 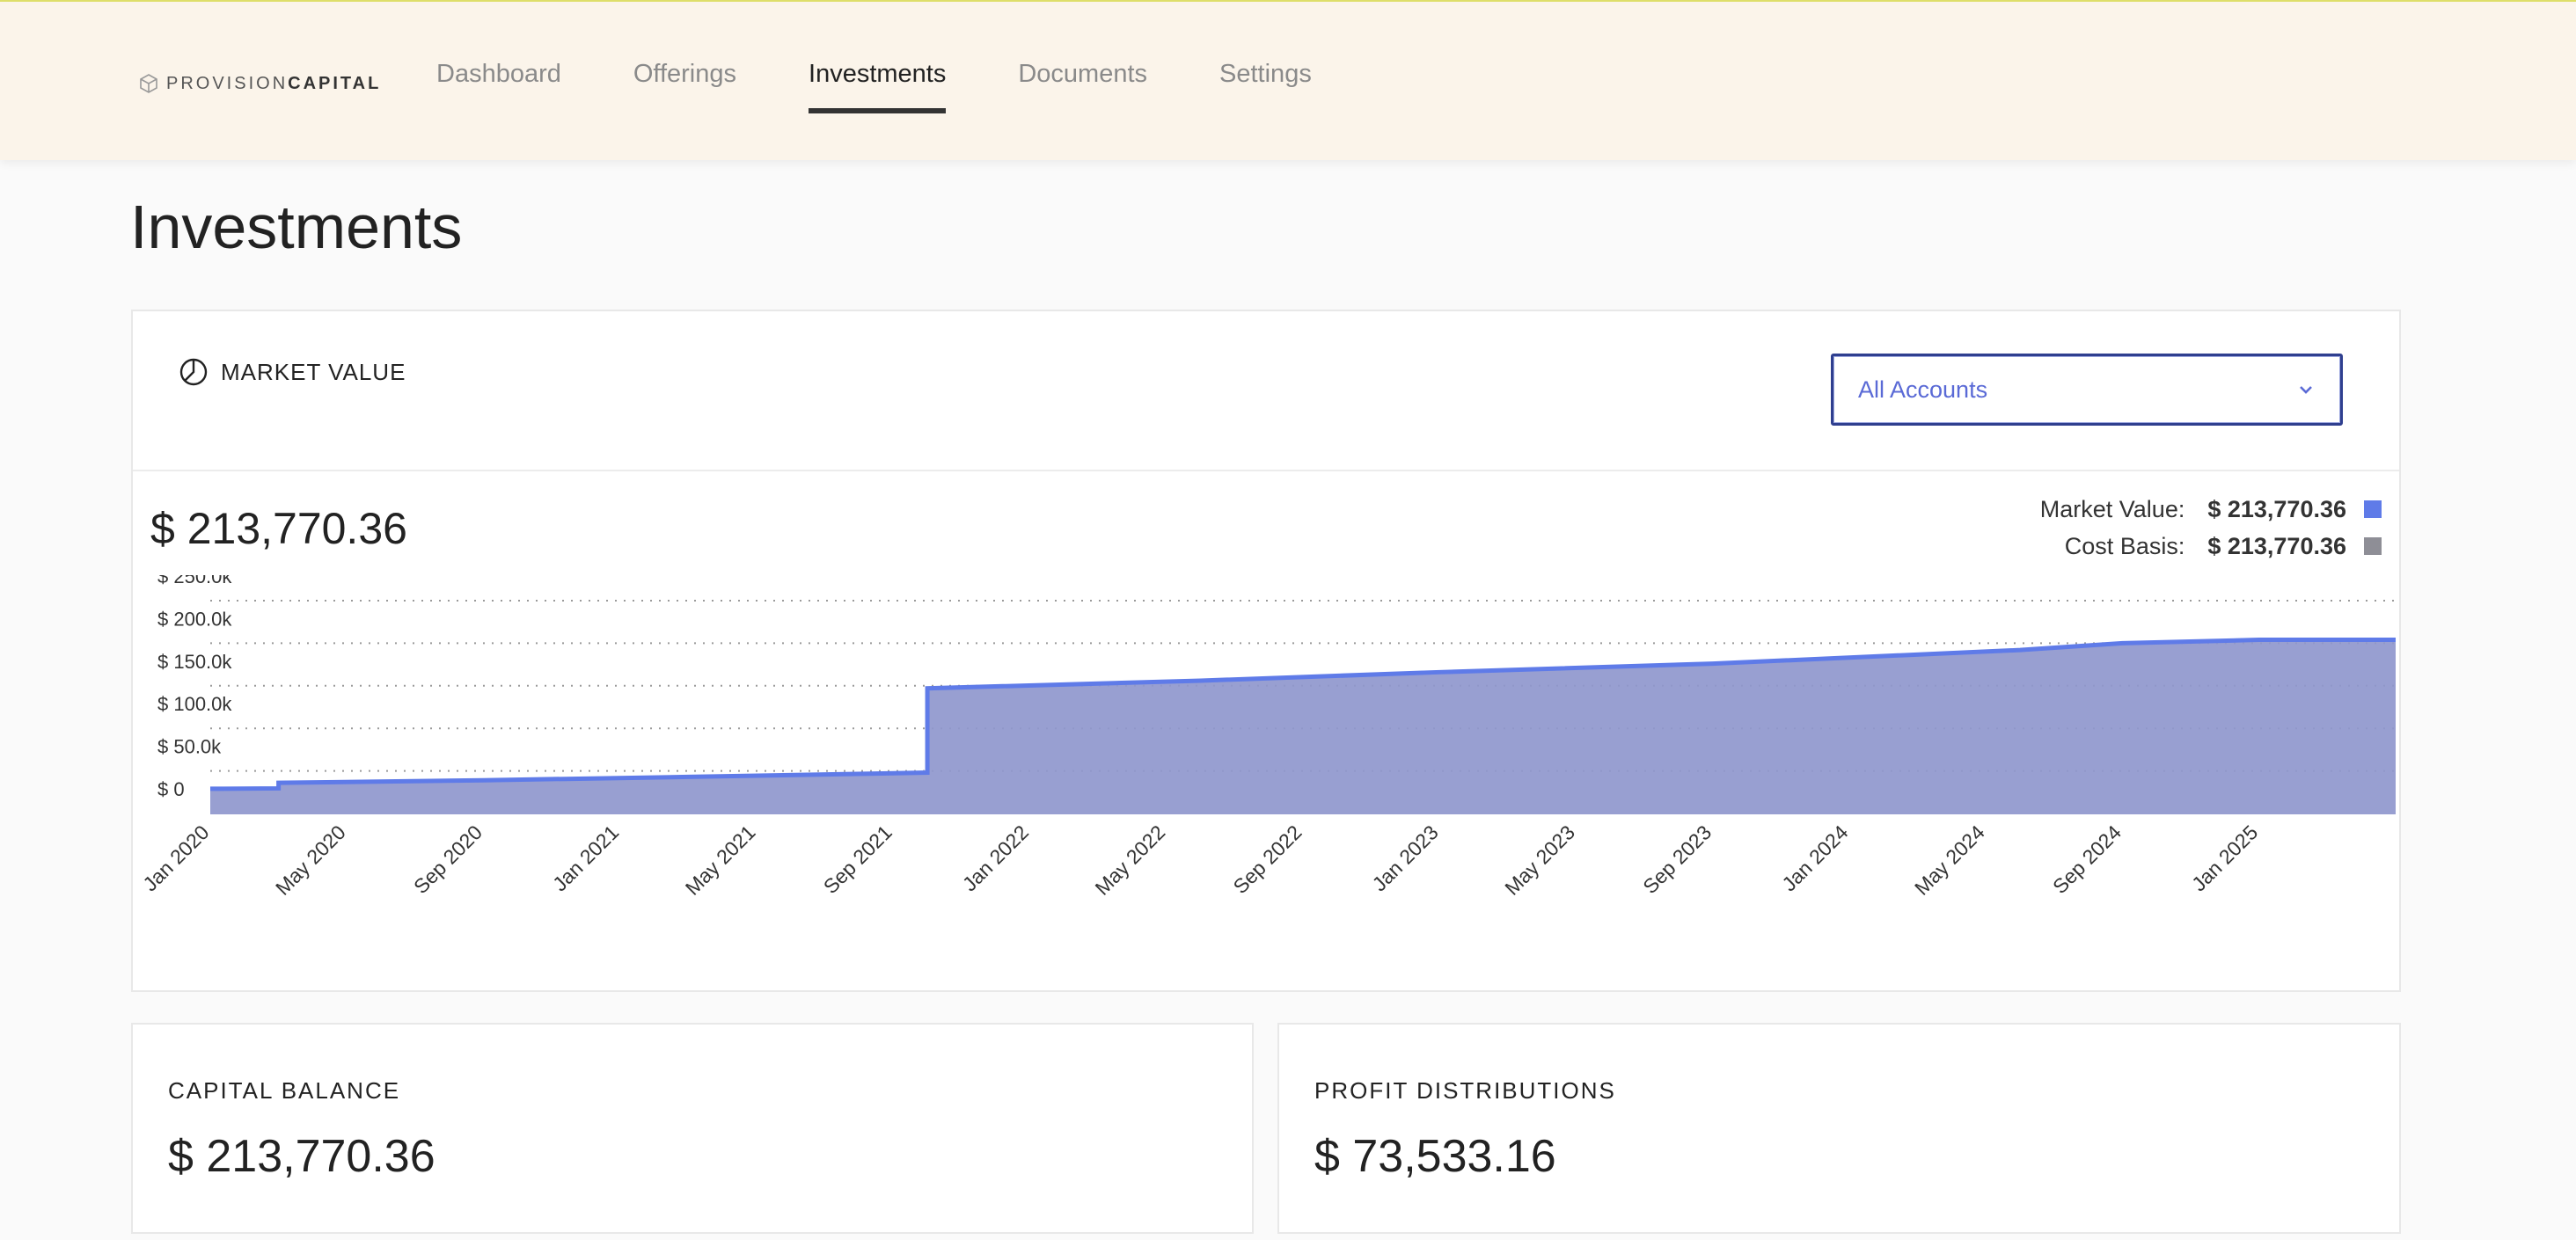 I want to click on market-value-area, so click(x=1303, y=727).